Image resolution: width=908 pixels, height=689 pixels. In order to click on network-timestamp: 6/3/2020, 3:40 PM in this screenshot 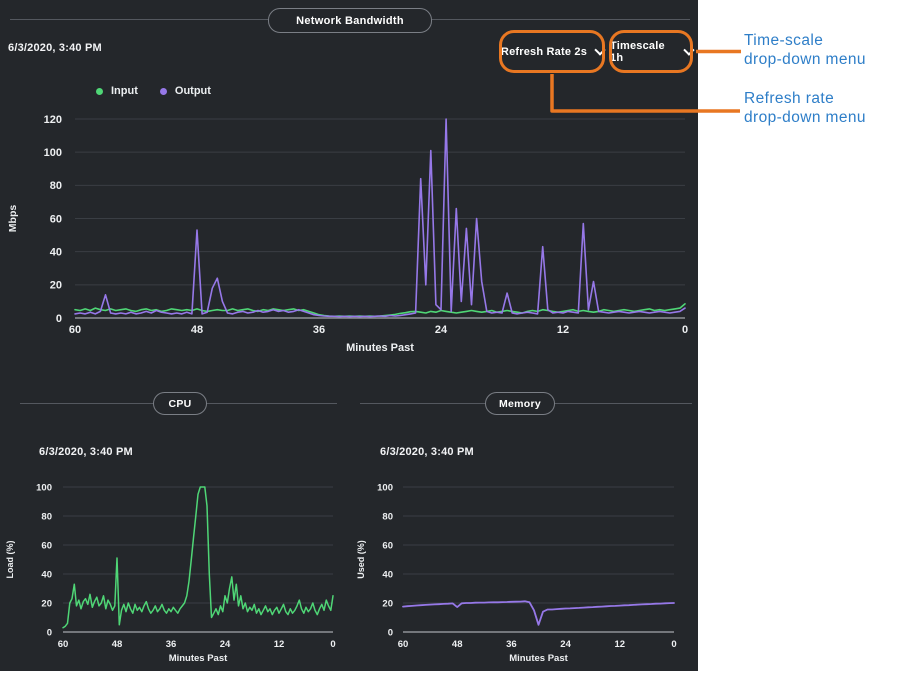, I will do `click(55, 48)`.